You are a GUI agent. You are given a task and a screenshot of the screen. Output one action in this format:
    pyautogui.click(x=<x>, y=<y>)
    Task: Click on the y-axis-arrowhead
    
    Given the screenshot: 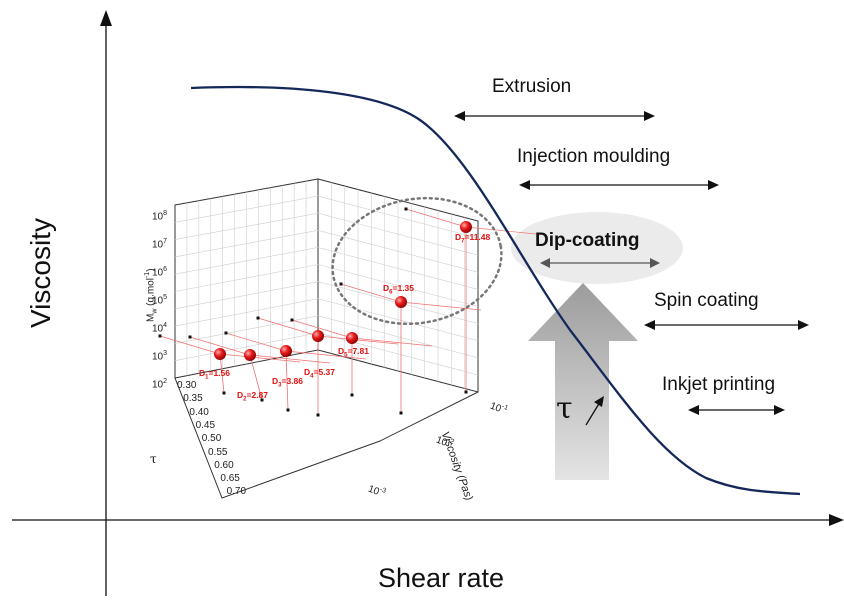 What is the action you would take?
    pyautogui.click(x=106, y=18)
    